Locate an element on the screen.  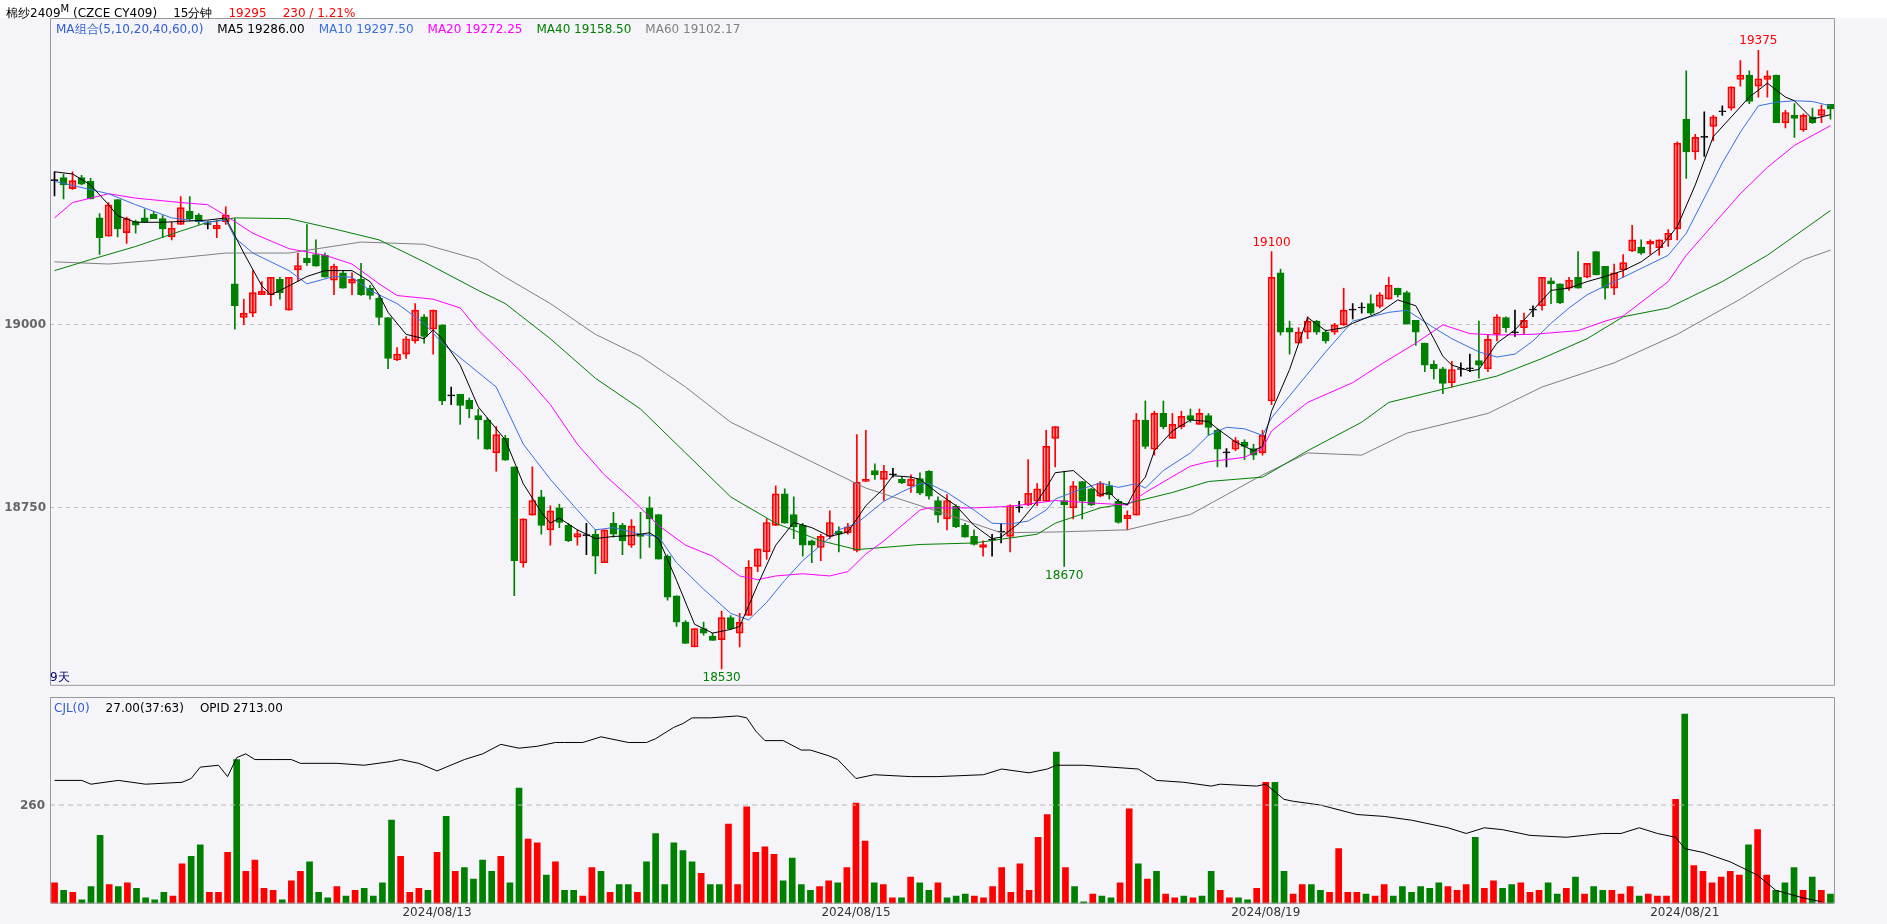
text: MA20 19272.25 is located at coordinates (475, 29).